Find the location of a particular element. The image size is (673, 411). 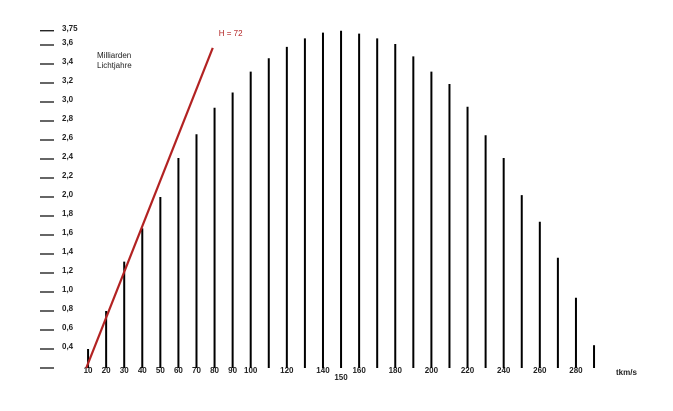

x-tick-label: 180 is located at coordinates (396, 370).